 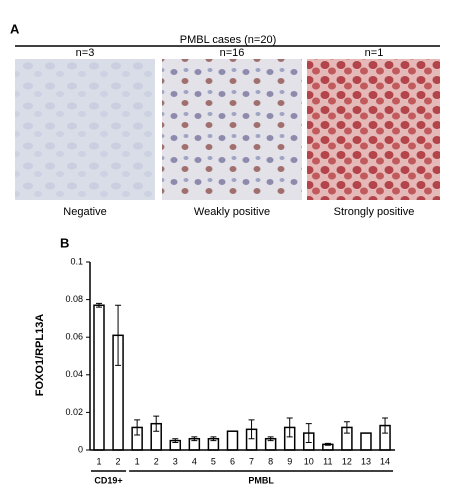 I want to click on x-tick-label: 11, so click(x=327, y=461).